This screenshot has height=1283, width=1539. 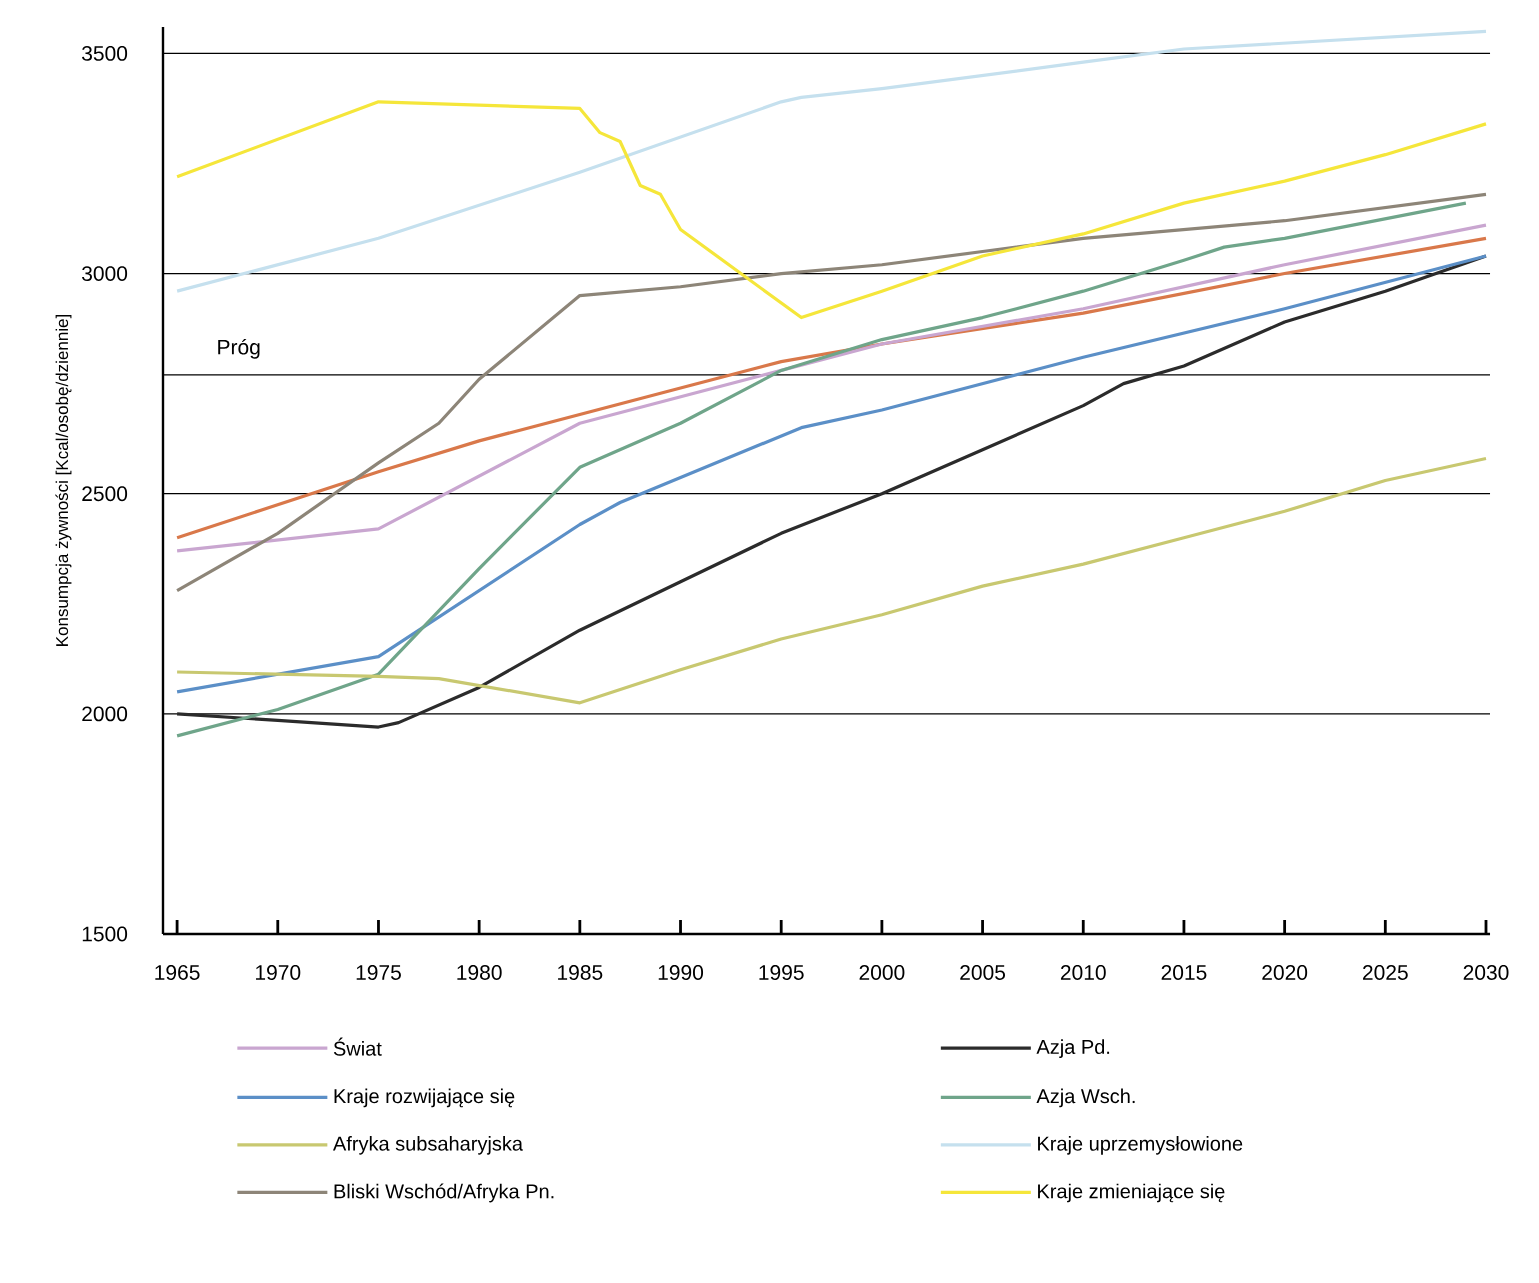 What do you see at coordinates (63, 480) in the screenshot?
I see `y-axis-title: Konsumpcja żywności [Kcal/osobę/dziennie]` at bounding box center [63, 480].